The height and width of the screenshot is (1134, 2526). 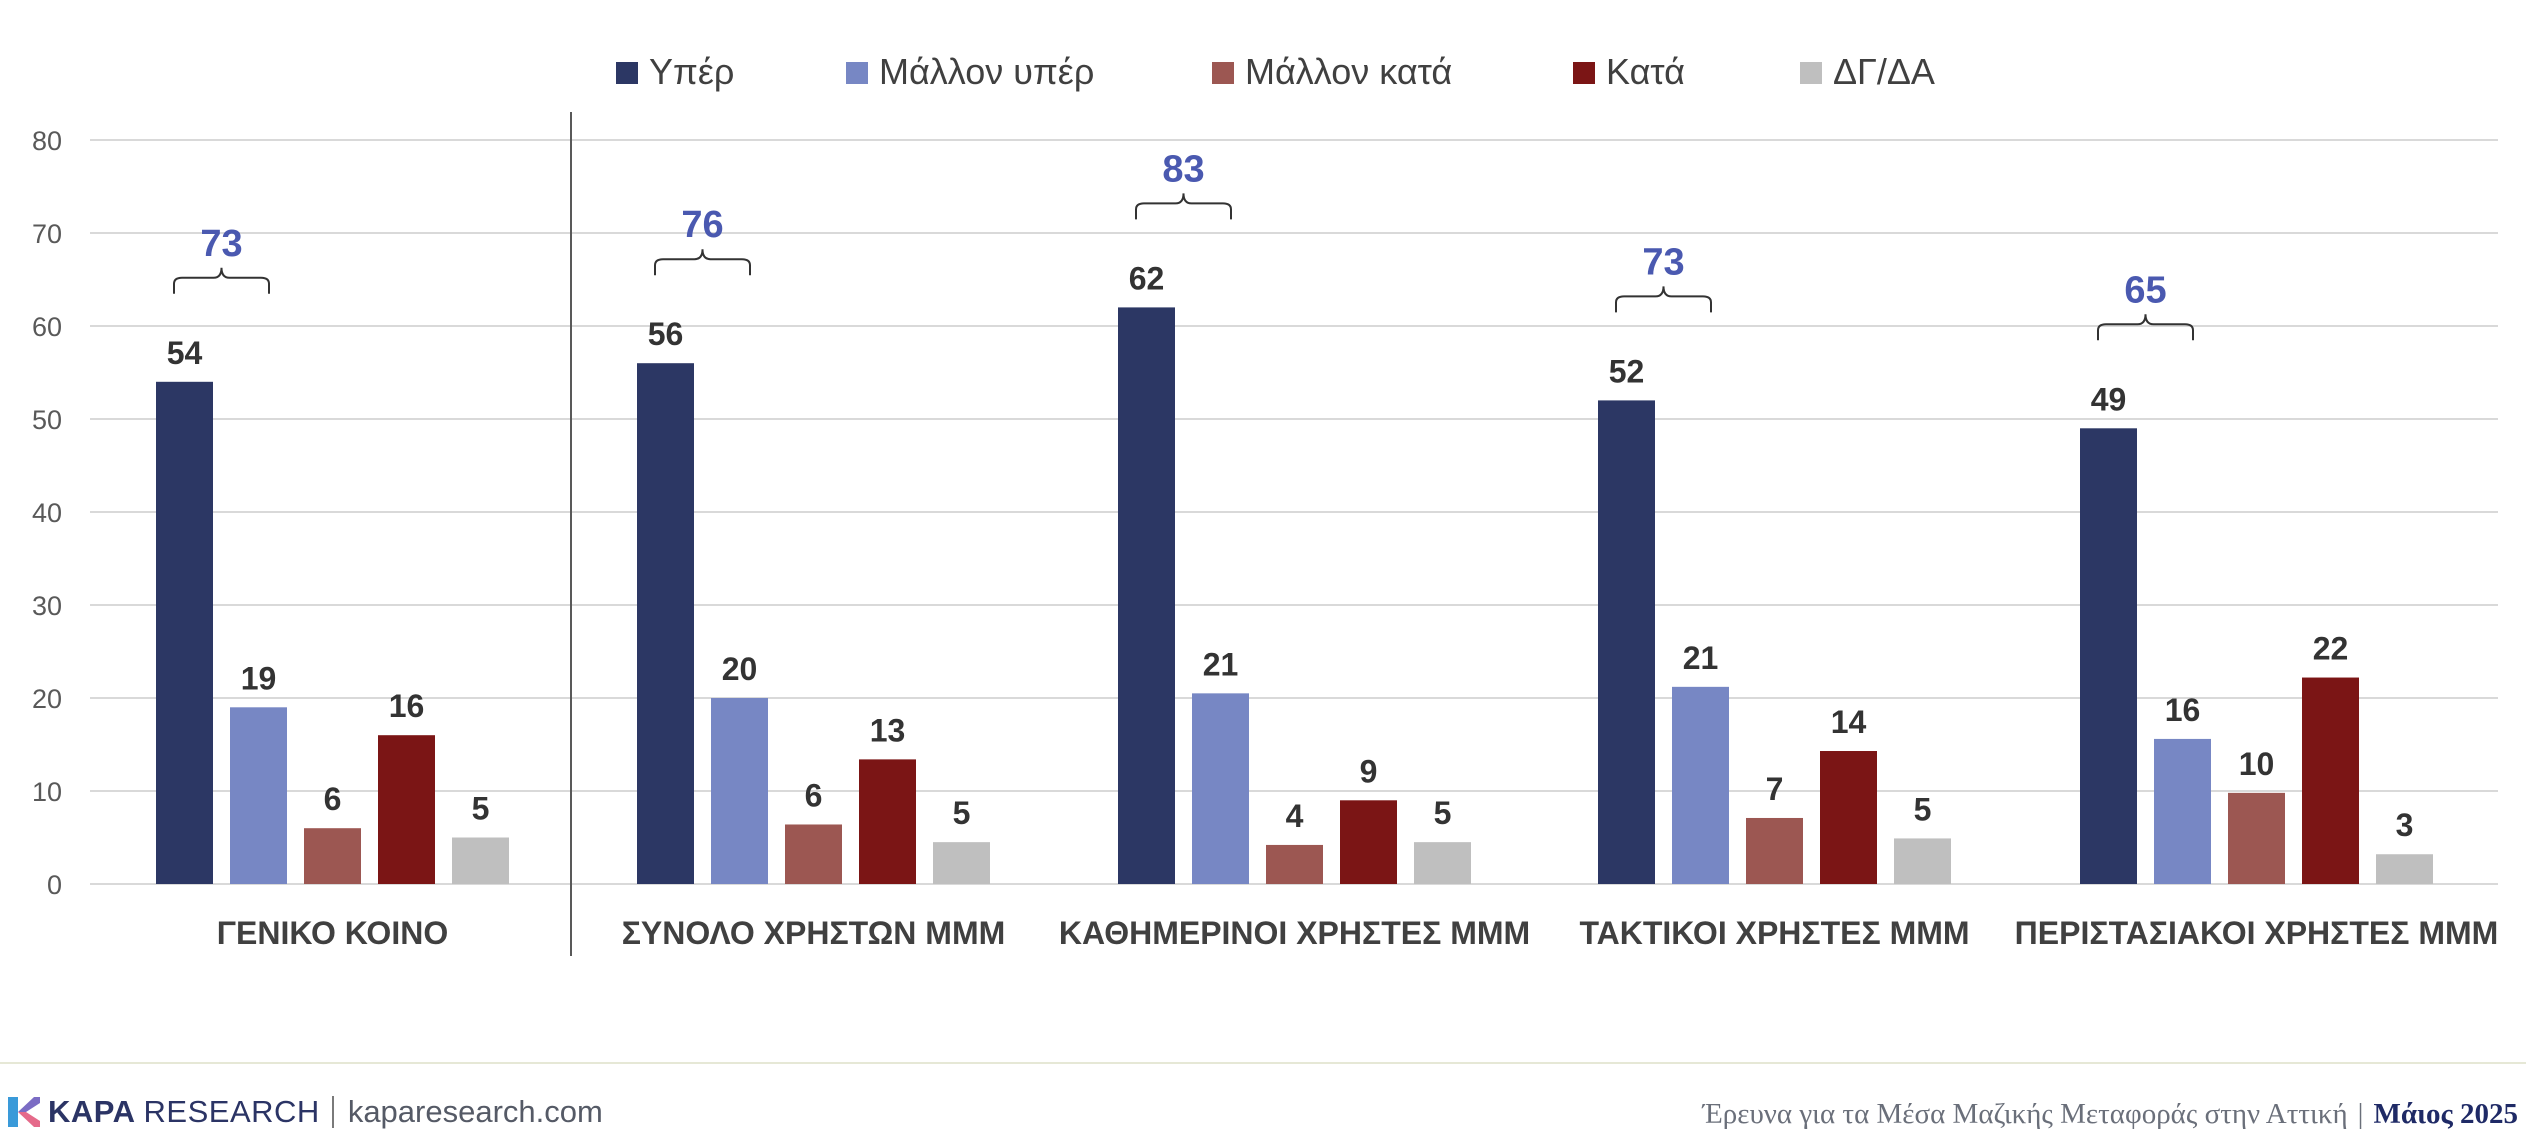 I want to click on y-tick-label: 70, so click(x=47, y=234).